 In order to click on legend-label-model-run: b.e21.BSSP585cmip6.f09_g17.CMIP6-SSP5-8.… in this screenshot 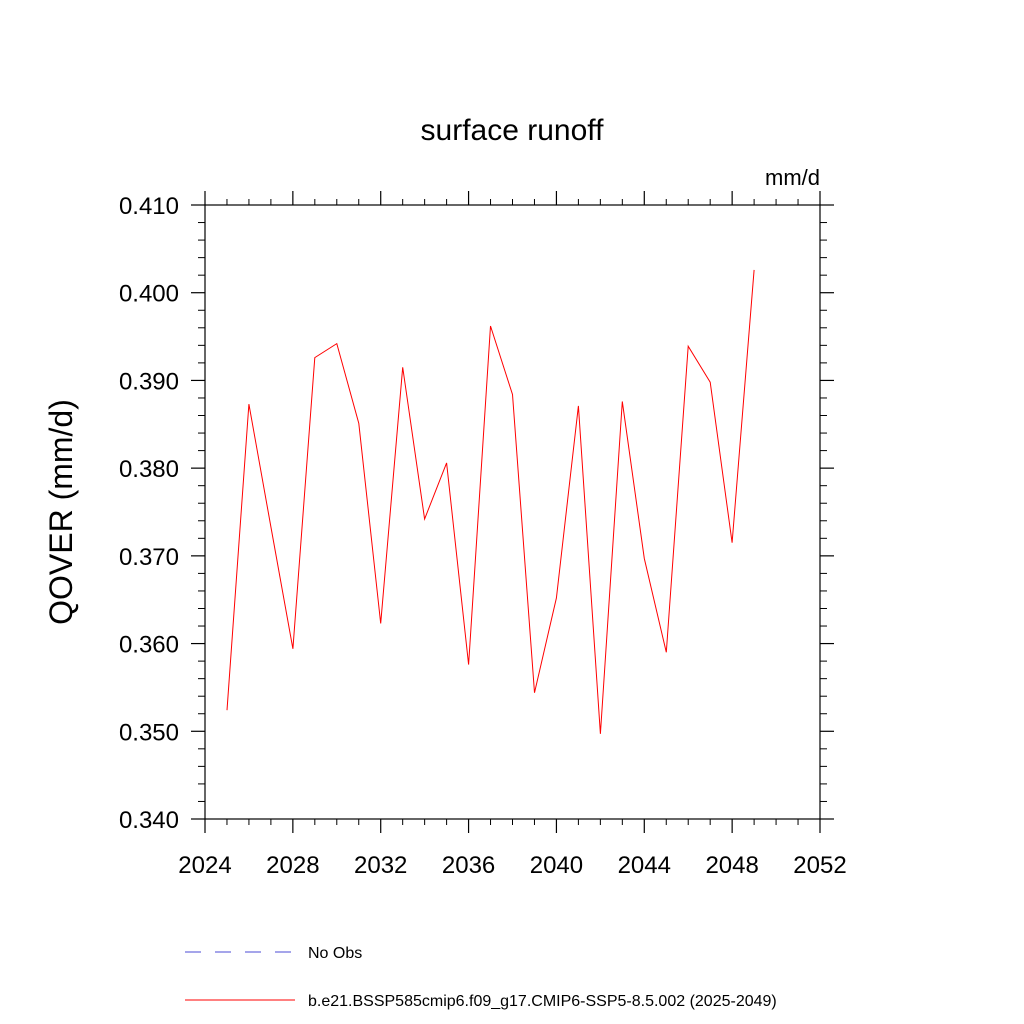, I will do `click(542, 1001)`.